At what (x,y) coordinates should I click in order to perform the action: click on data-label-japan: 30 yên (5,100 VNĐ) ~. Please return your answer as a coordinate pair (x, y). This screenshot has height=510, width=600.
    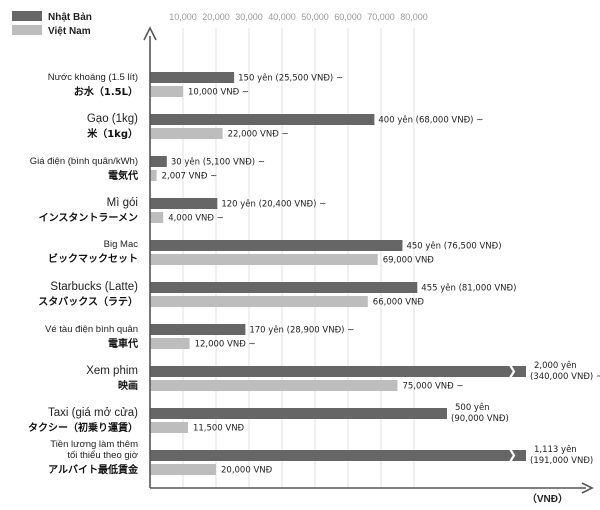
    Looking at the image, I should click on (218, 162).